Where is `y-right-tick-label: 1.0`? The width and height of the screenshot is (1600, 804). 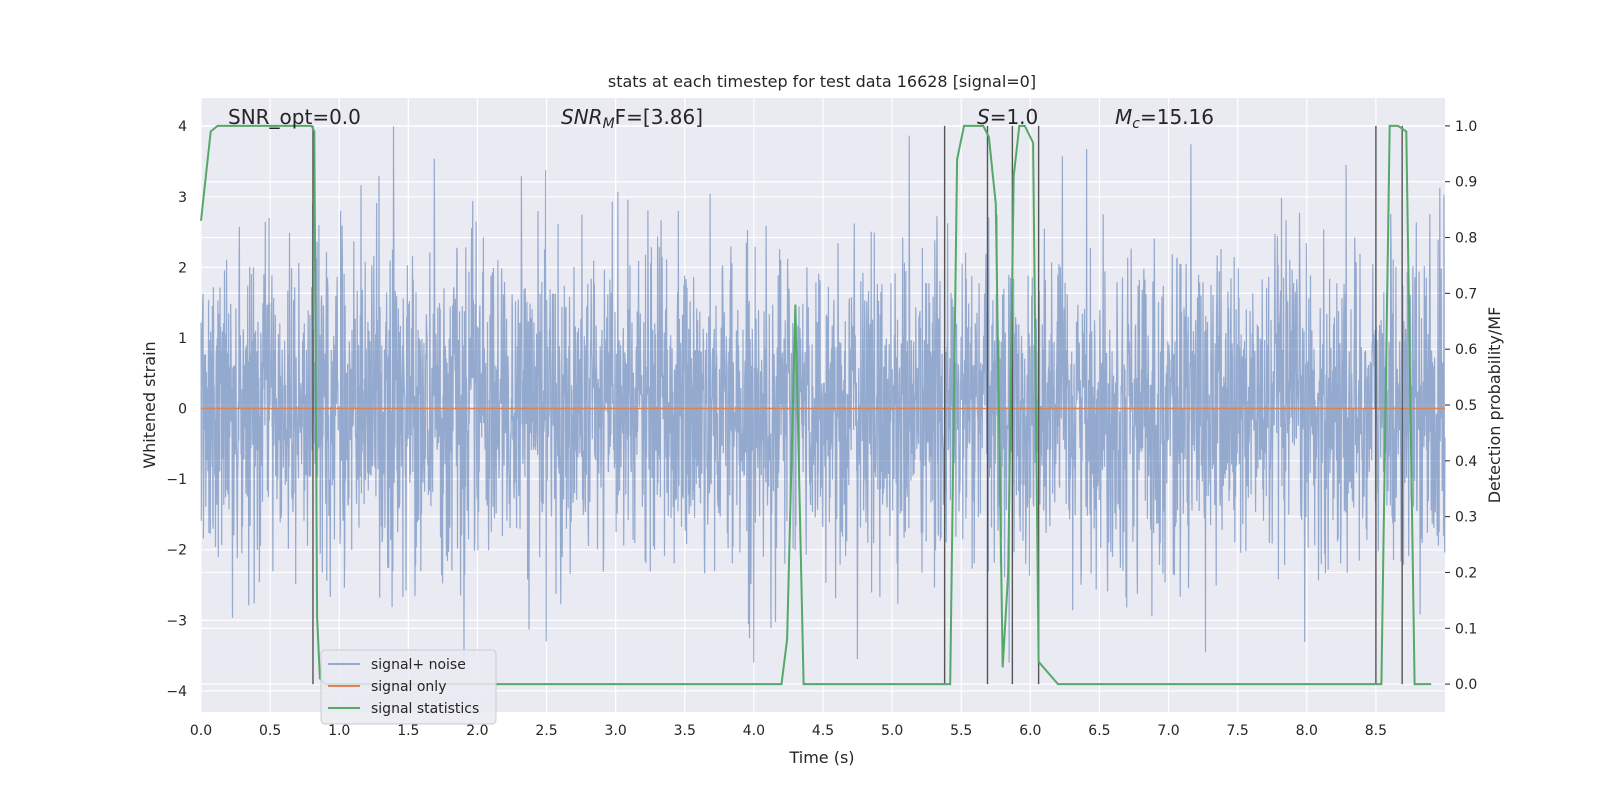 y-right-tick-label: 1.0 is located at coordinates (1466, 127).